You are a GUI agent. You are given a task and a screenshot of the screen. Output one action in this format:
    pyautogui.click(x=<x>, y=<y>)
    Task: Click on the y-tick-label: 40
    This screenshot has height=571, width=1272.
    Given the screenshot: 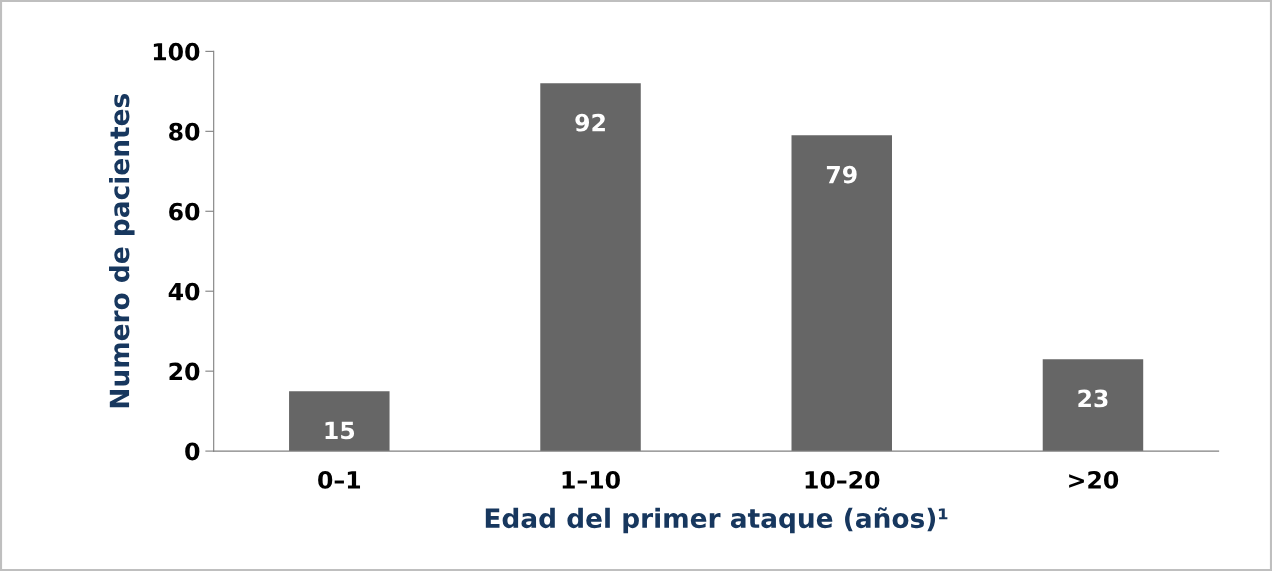 What is the action you would take?
    pyautogui.click(x=184, y=291)
    